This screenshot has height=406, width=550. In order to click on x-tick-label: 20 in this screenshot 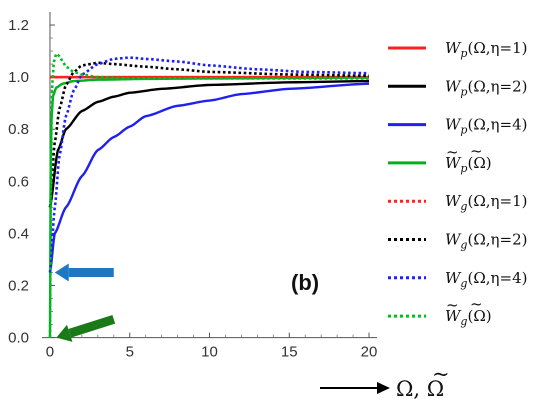, I will do `click(369, 352)`.